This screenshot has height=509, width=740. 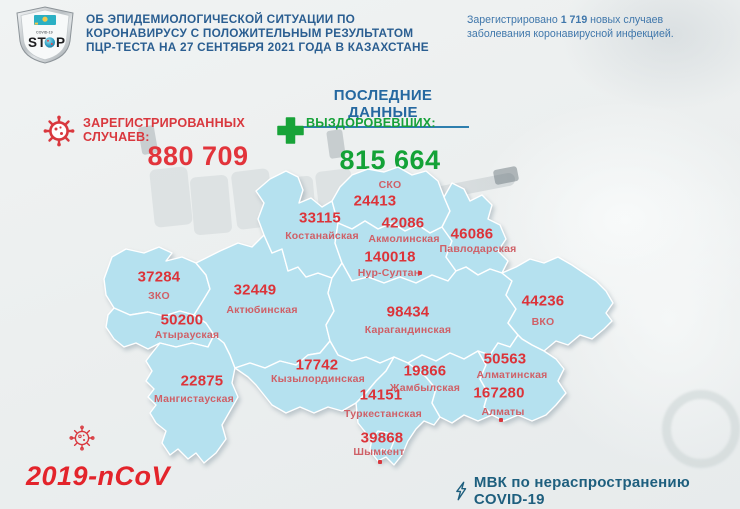 I want to click on note-suffix: новых случаев, so click(x=627, y=20).